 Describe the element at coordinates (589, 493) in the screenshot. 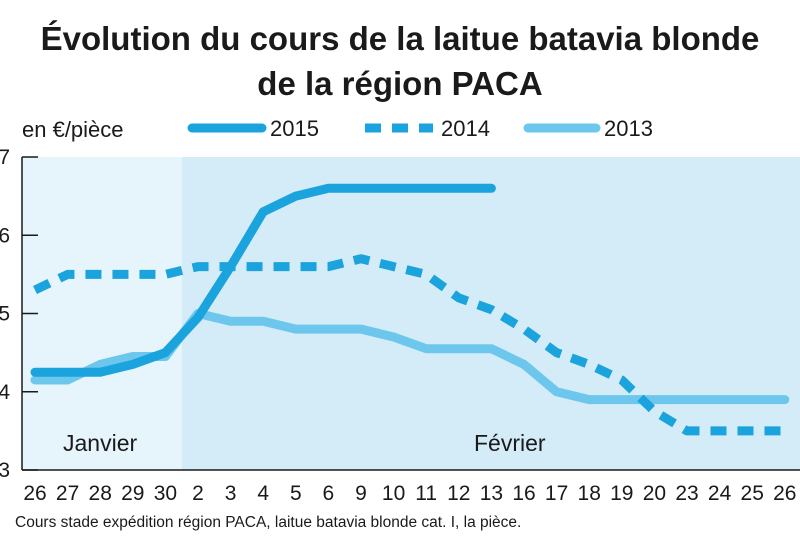

I see `x-tick-label: 18` at that location.